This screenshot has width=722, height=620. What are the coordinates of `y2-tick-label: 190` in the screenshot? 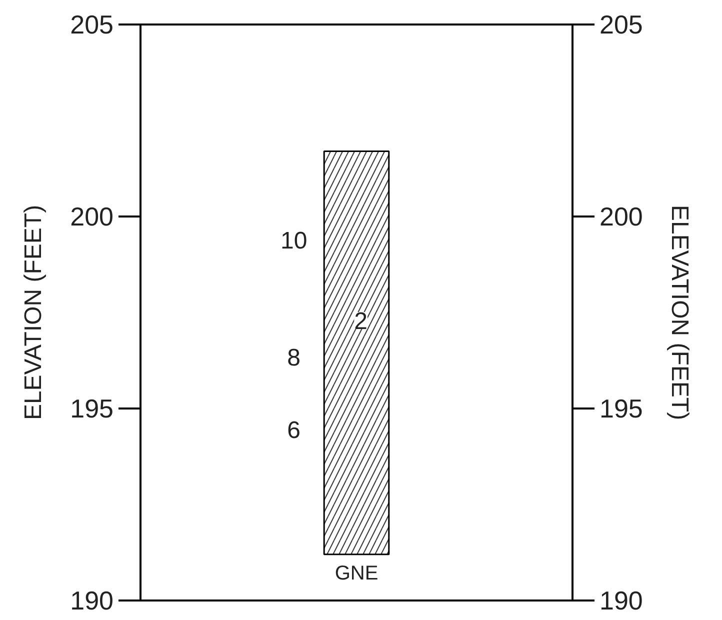 It's located at (621, 601).